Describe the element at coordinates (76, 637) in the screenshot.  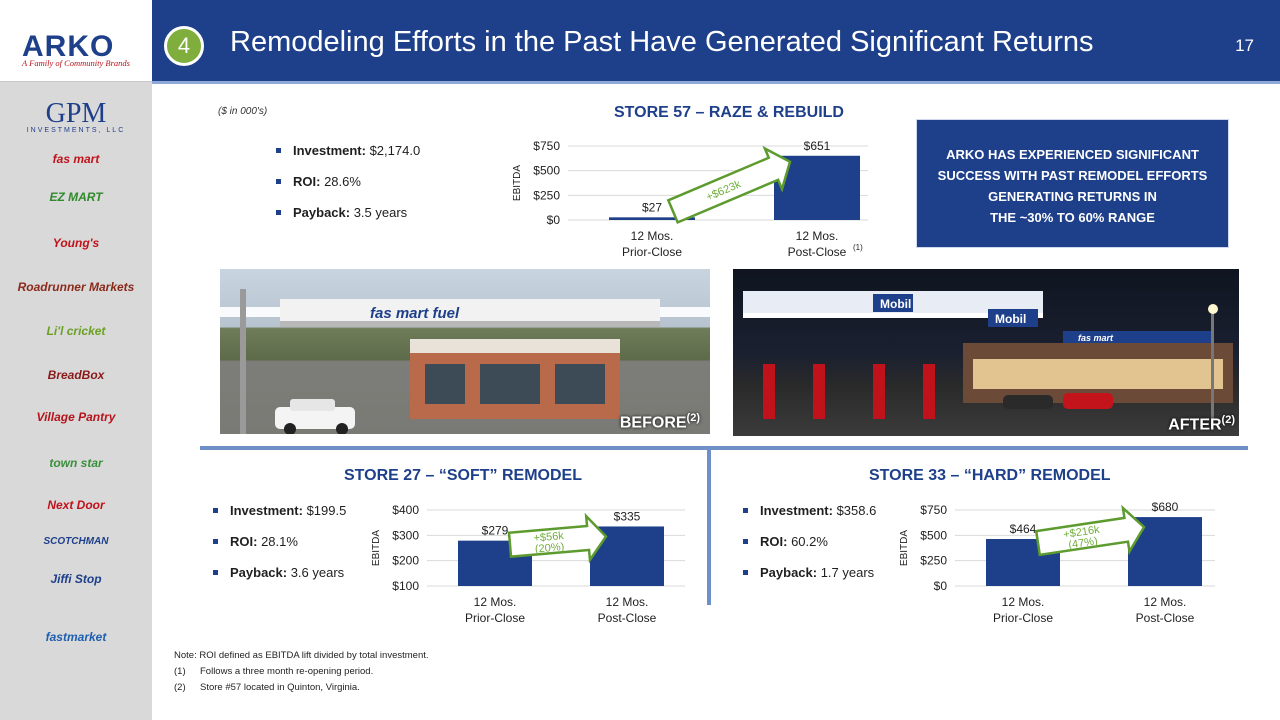
I see `brand-logo-fastmarket: fastmarket` at that location.